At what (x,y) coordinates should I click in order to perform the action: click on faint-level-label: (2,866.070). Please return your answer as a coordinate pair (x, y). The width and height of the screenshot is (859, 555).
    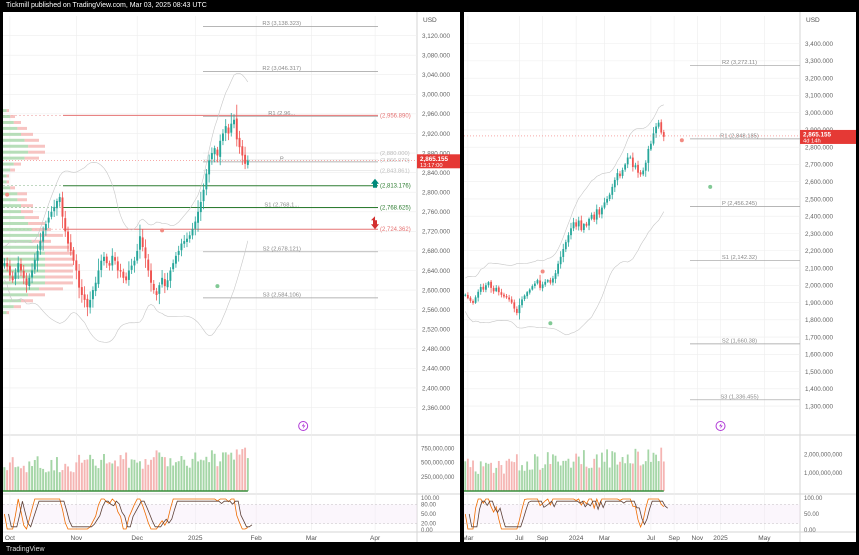
    Looking at the image, I should click on (395, 161).